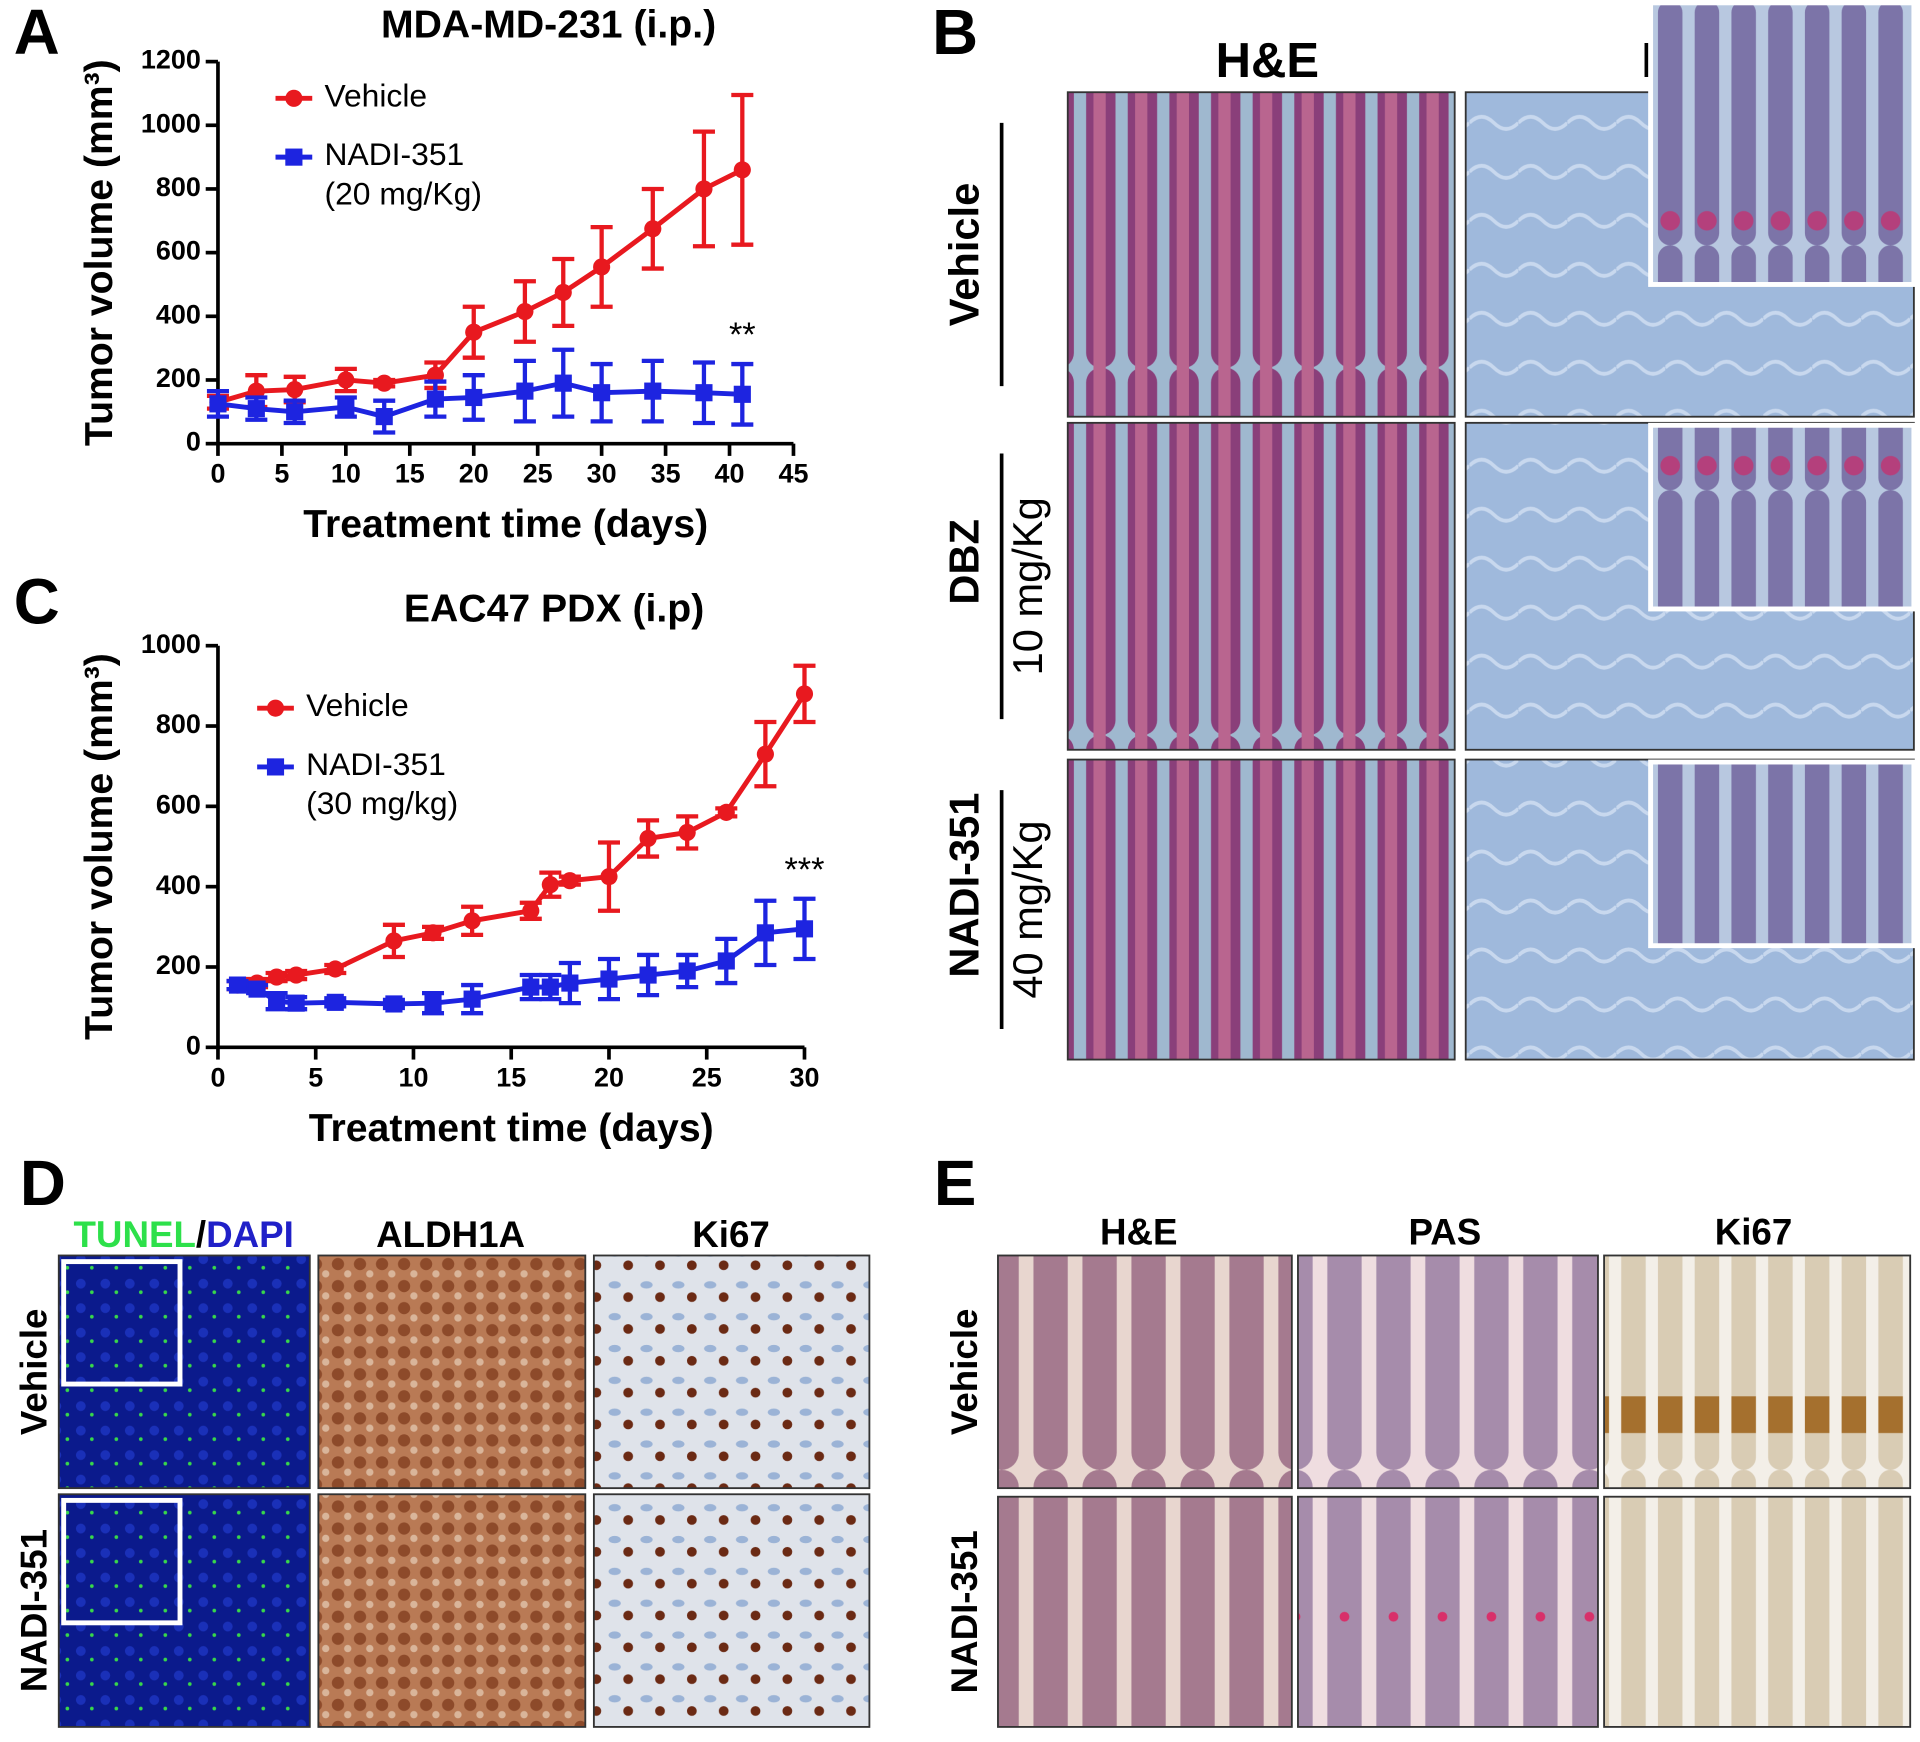  What do you see at coordinates (805, 1077) in the screenshot?
I see `x-tick-label: 30` at bounding box center [805, 1077].